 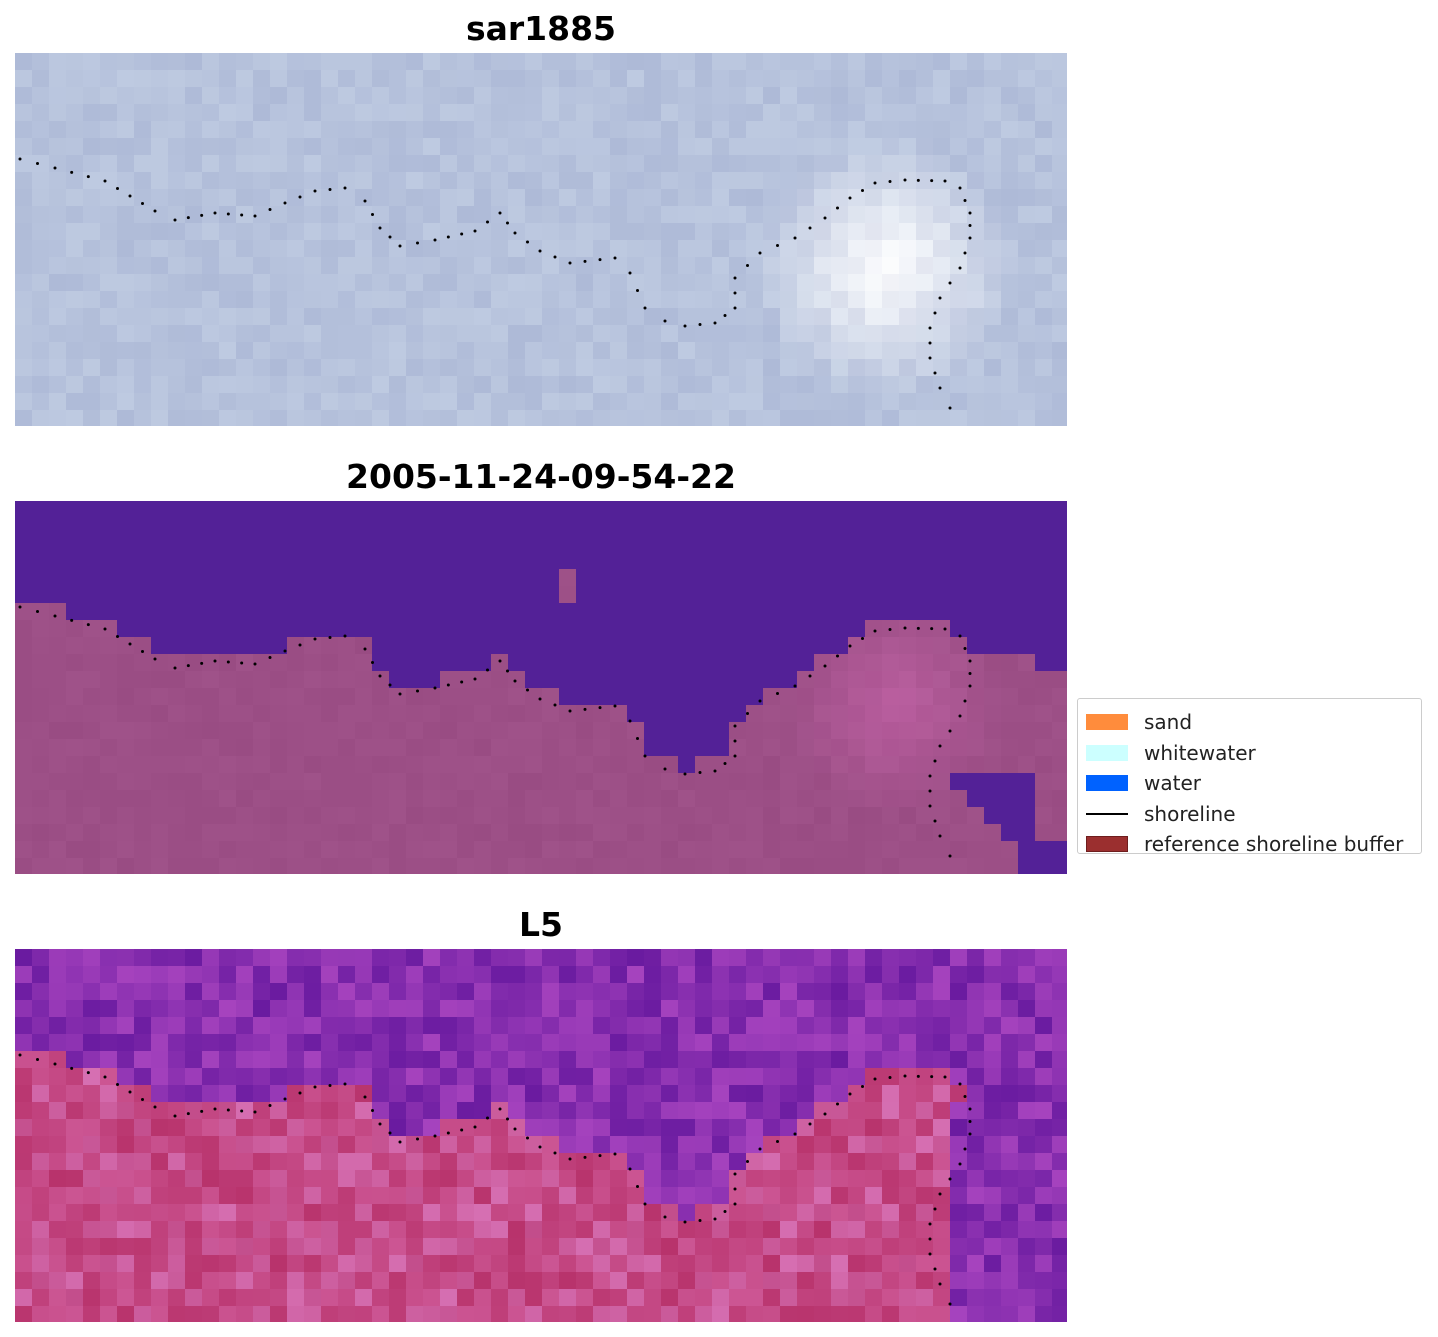 What do you see at coordinates (1253, 722) in the screenshot?
I see `legend-item-sand: sand` at bounding box center [1253, 722].